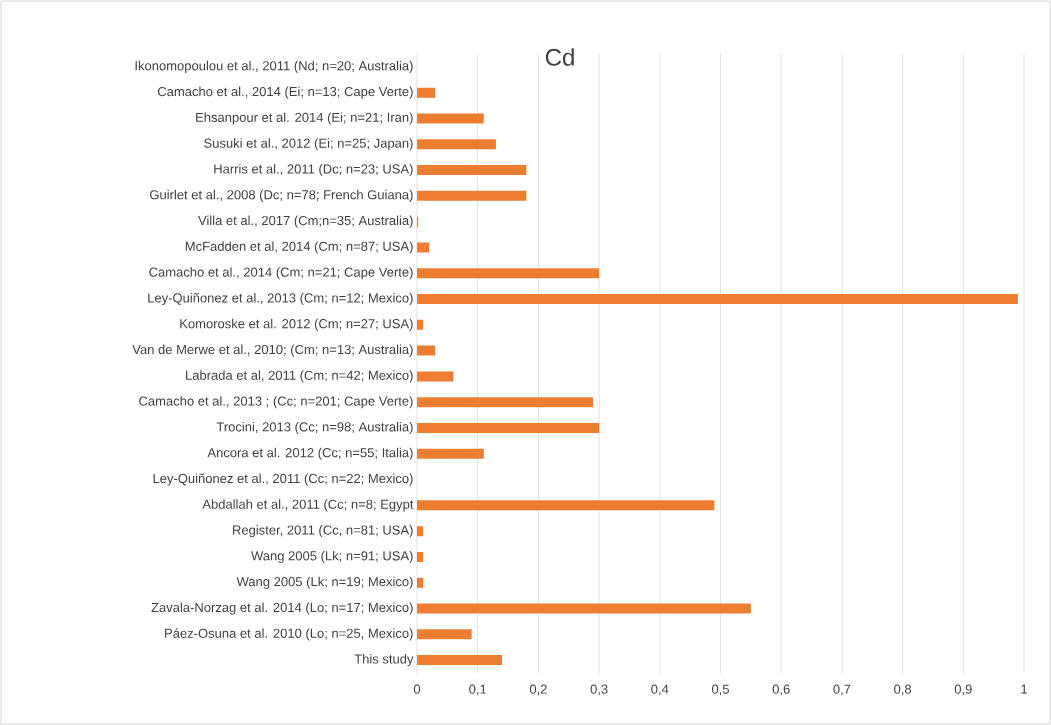 This screenshot has height=725, width=1051. What do you see at coordinates (903, 690) in the screenshot?
I see `x-tick-label: 0,8` at bounding box center [903, 690].